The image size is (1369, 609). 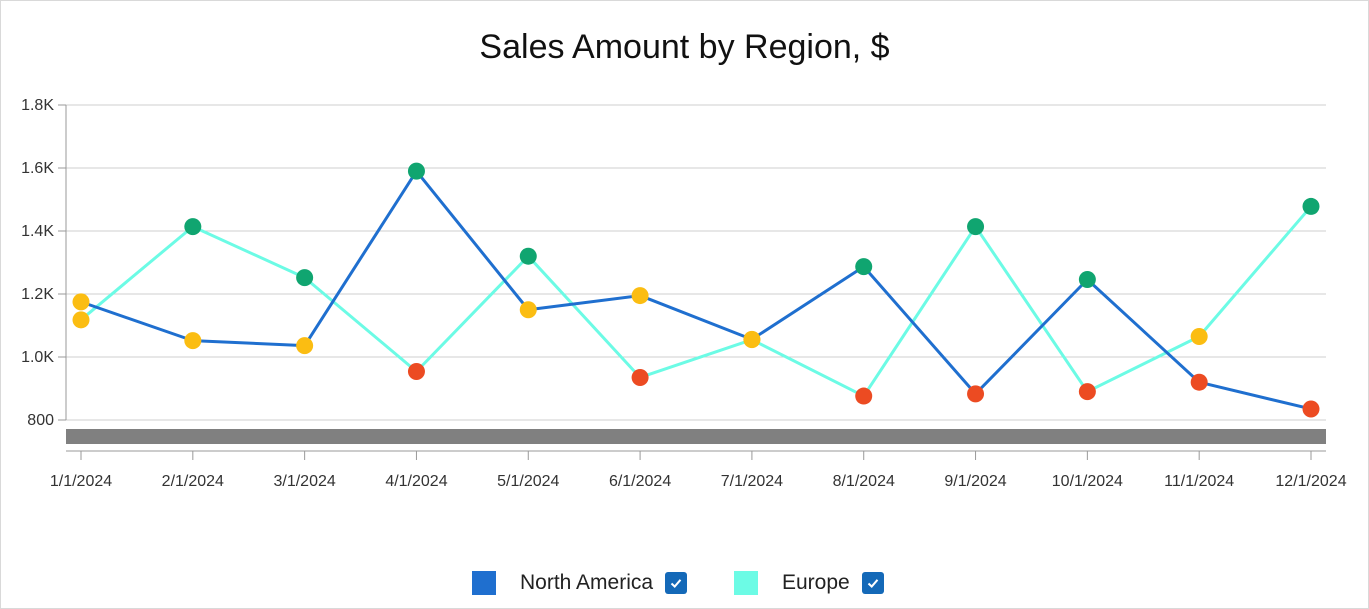 I want to click on y-tick-label: 1.6K, so click(x=37, y=168).